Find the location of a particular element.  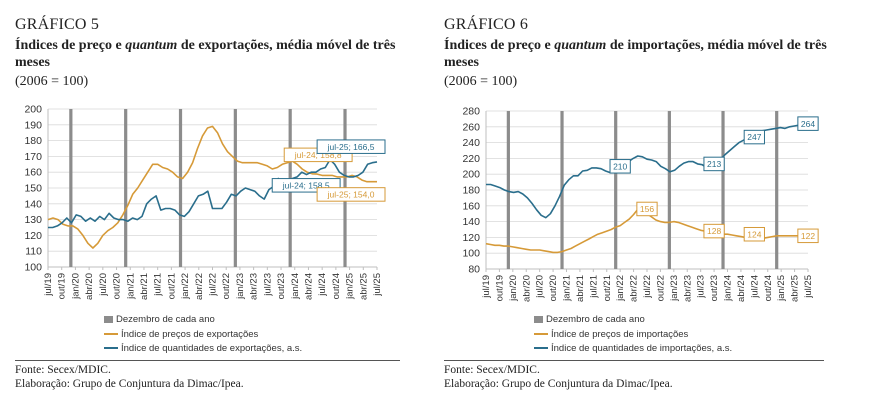

y-tick-label: 110 is located at coordinates (33, 252).